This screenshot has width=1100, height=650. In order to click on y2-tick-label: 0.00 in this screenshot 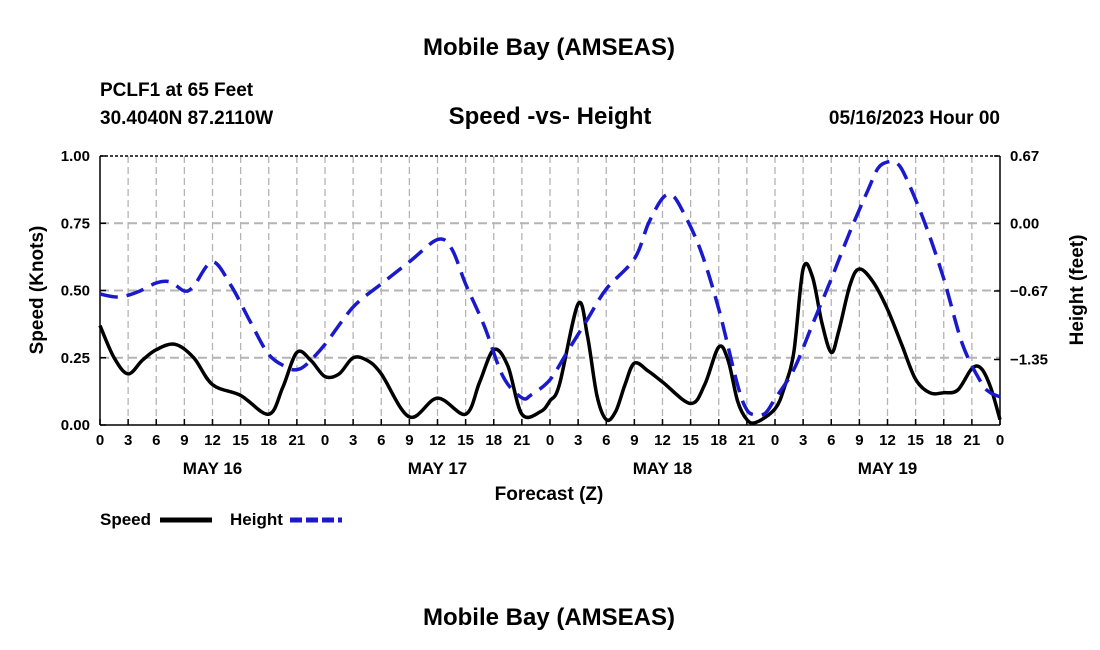, I will do `click(1024, 224)`.